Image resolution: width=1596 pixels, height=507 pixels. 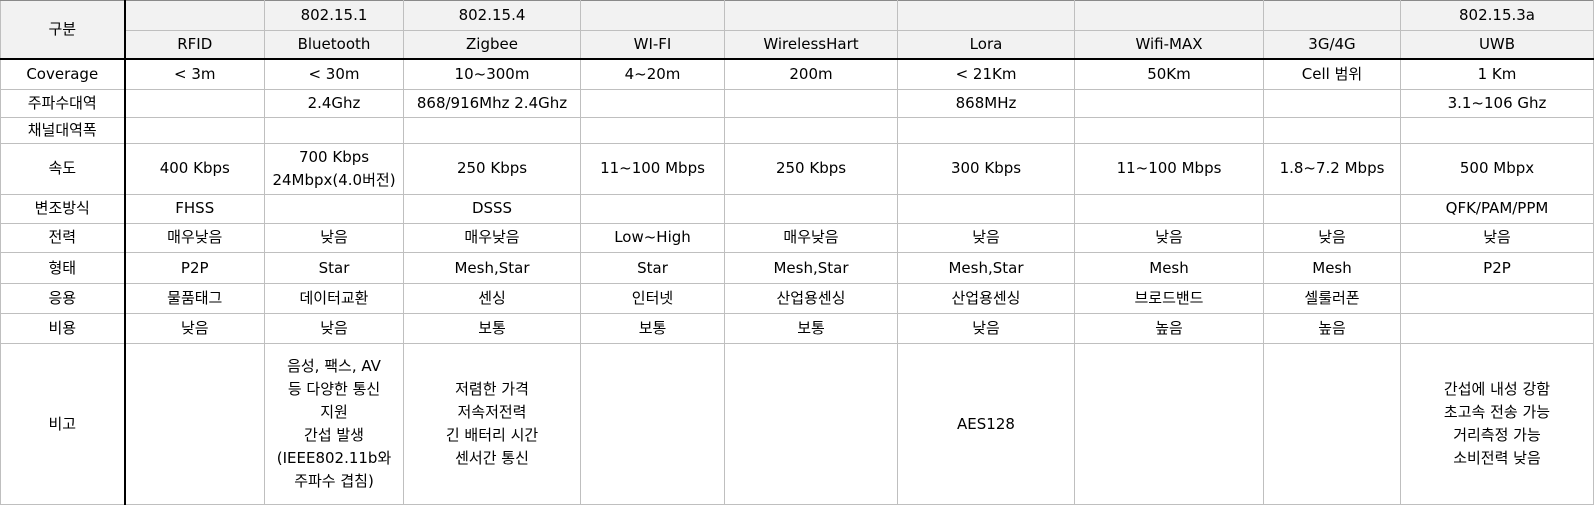 I want to click on table-cell: DSSS, so click(x=492, y=208).